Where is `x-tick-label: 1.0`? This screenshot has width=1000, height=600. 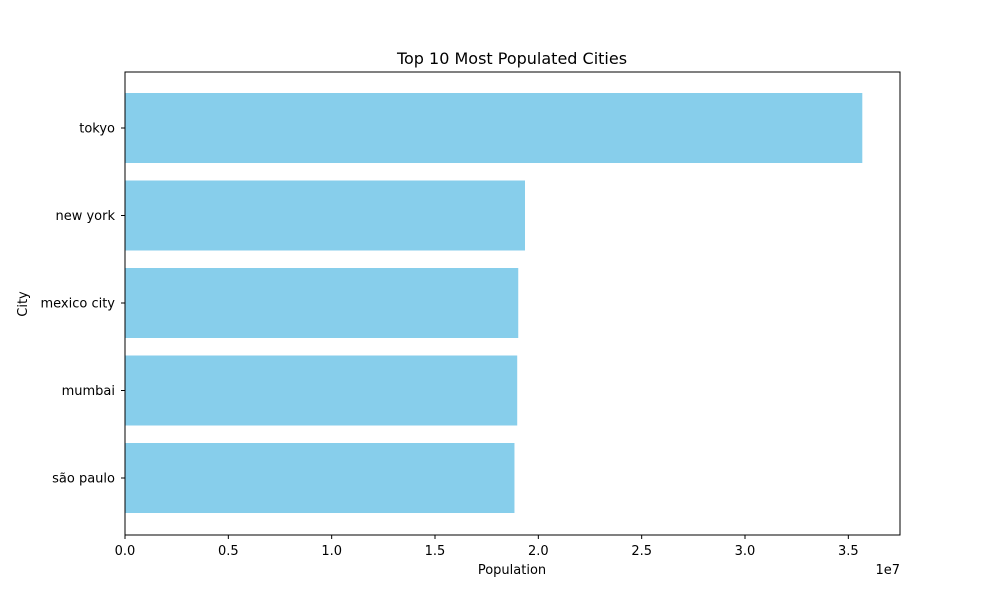
x-tick-label: 1.0 is located at coordinates (331, 551).